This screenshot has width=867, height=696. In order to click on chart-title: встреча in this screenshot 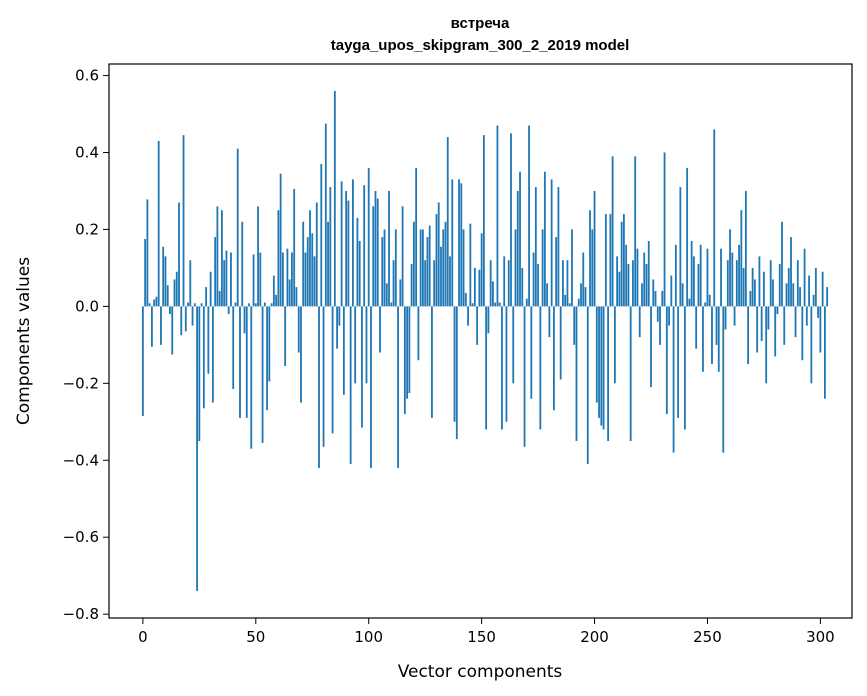, I will do `click(480, 23)`.